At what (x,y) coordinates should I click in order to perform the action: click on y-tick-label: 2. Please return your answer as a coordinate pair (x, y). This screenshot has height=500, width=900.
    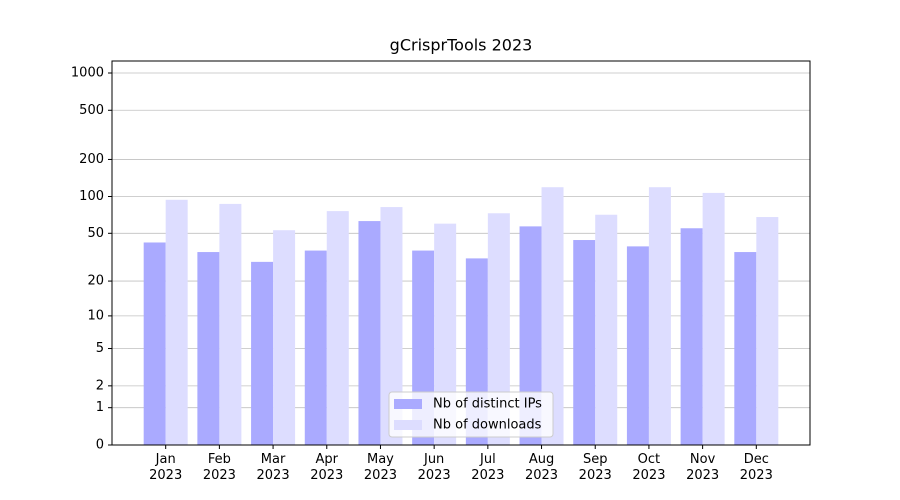
    Looking at the image, I should click on (100, 385).